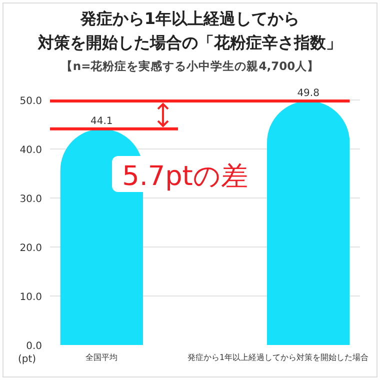 This screenshot has width=380, height=380. I want to click on chart-subtitle: 【n=花粉症を実感する小中学生の親4,700人】, so click(190, 66).